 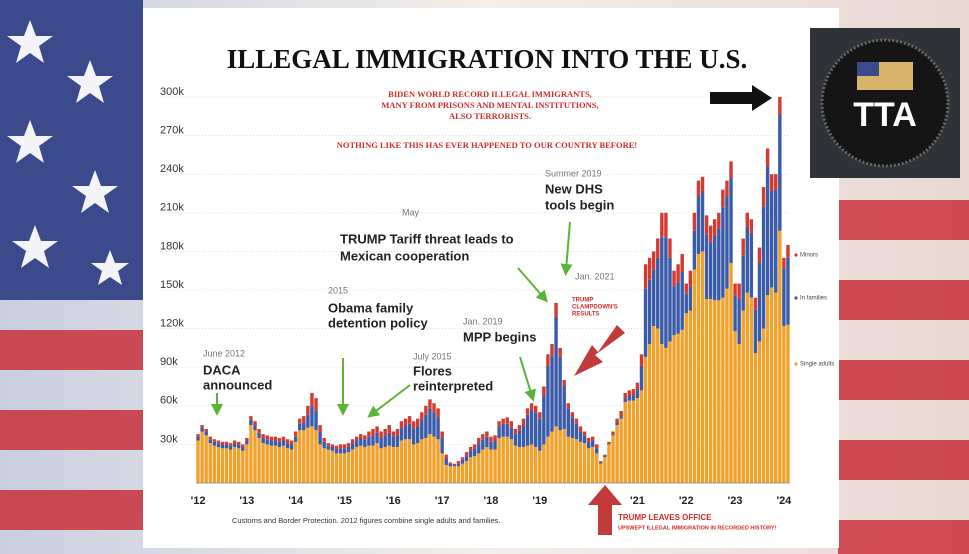 I want to click on annotation: TRUMP, so click(x=582, y=301).